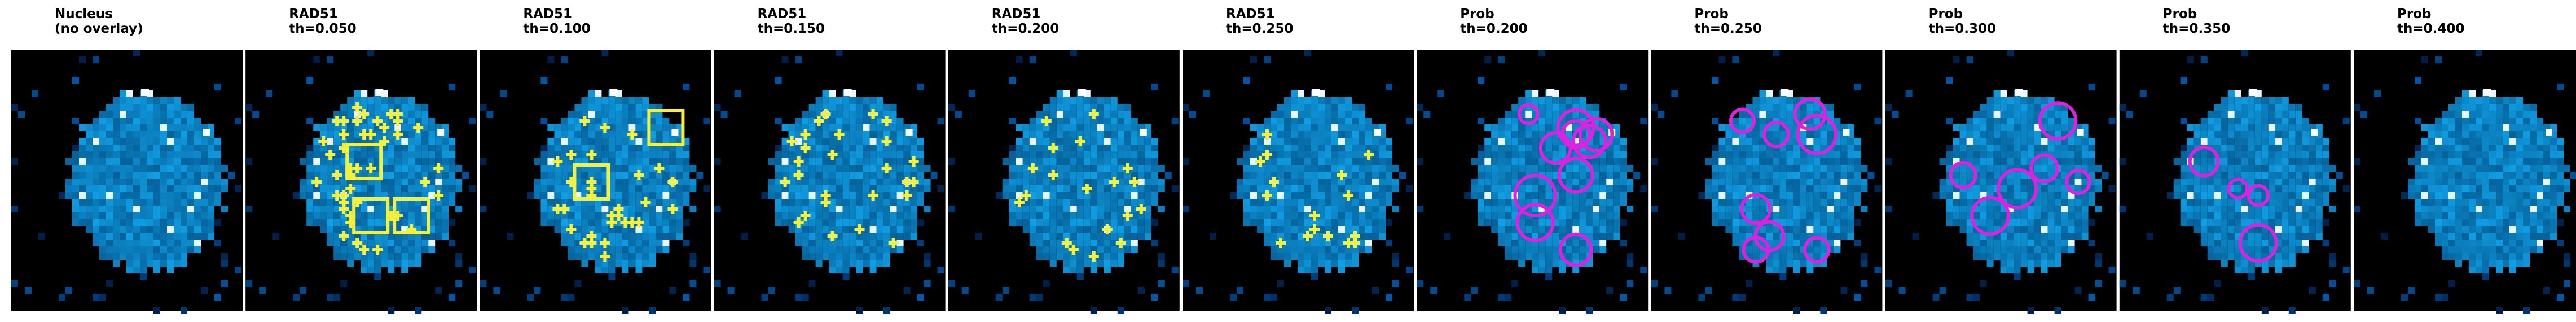  Describe the element at coordinates (99, 28) in the screenshot. I see `panel-subtitle: (no overlay)` at that location.